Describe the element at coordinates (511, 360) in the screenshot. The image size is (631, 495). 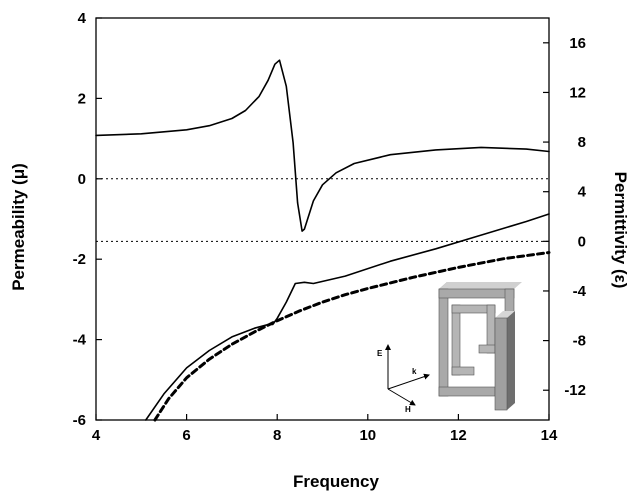
I see `wire-post-side` at that location.